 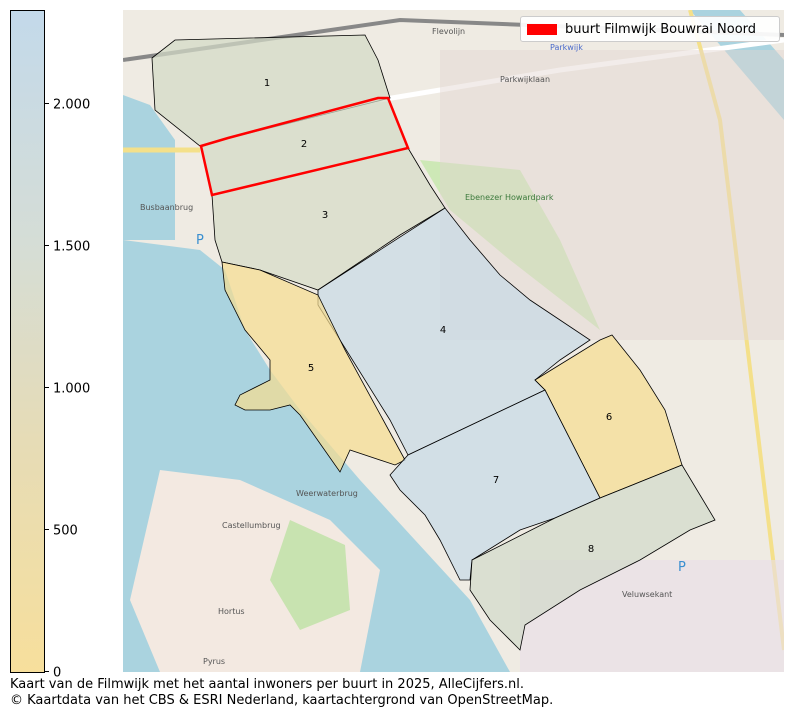 What do you see at coordinates (647, 594) in the screenshot?
I see `map-label: Veluwsekant` at bounding box center [647, 594].